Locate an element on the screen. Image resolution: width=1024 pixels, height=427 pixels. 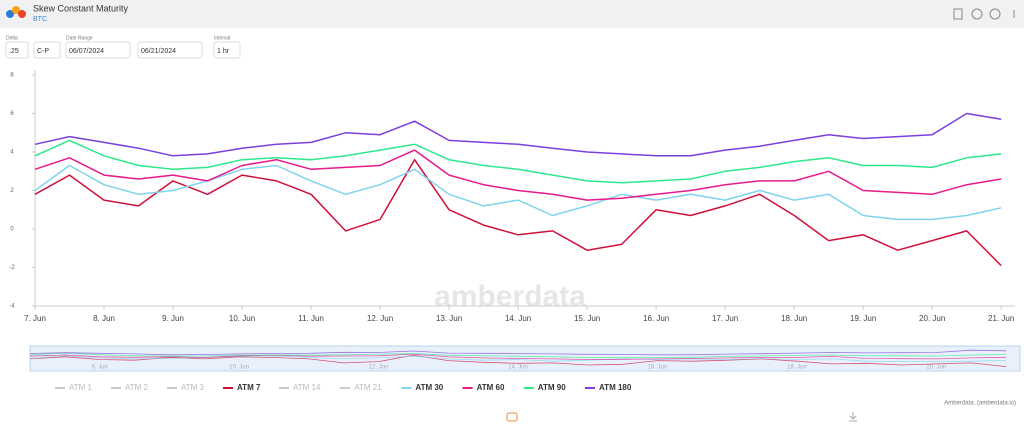
legend-label: ATM 180 is located at coordinates (615, 387).